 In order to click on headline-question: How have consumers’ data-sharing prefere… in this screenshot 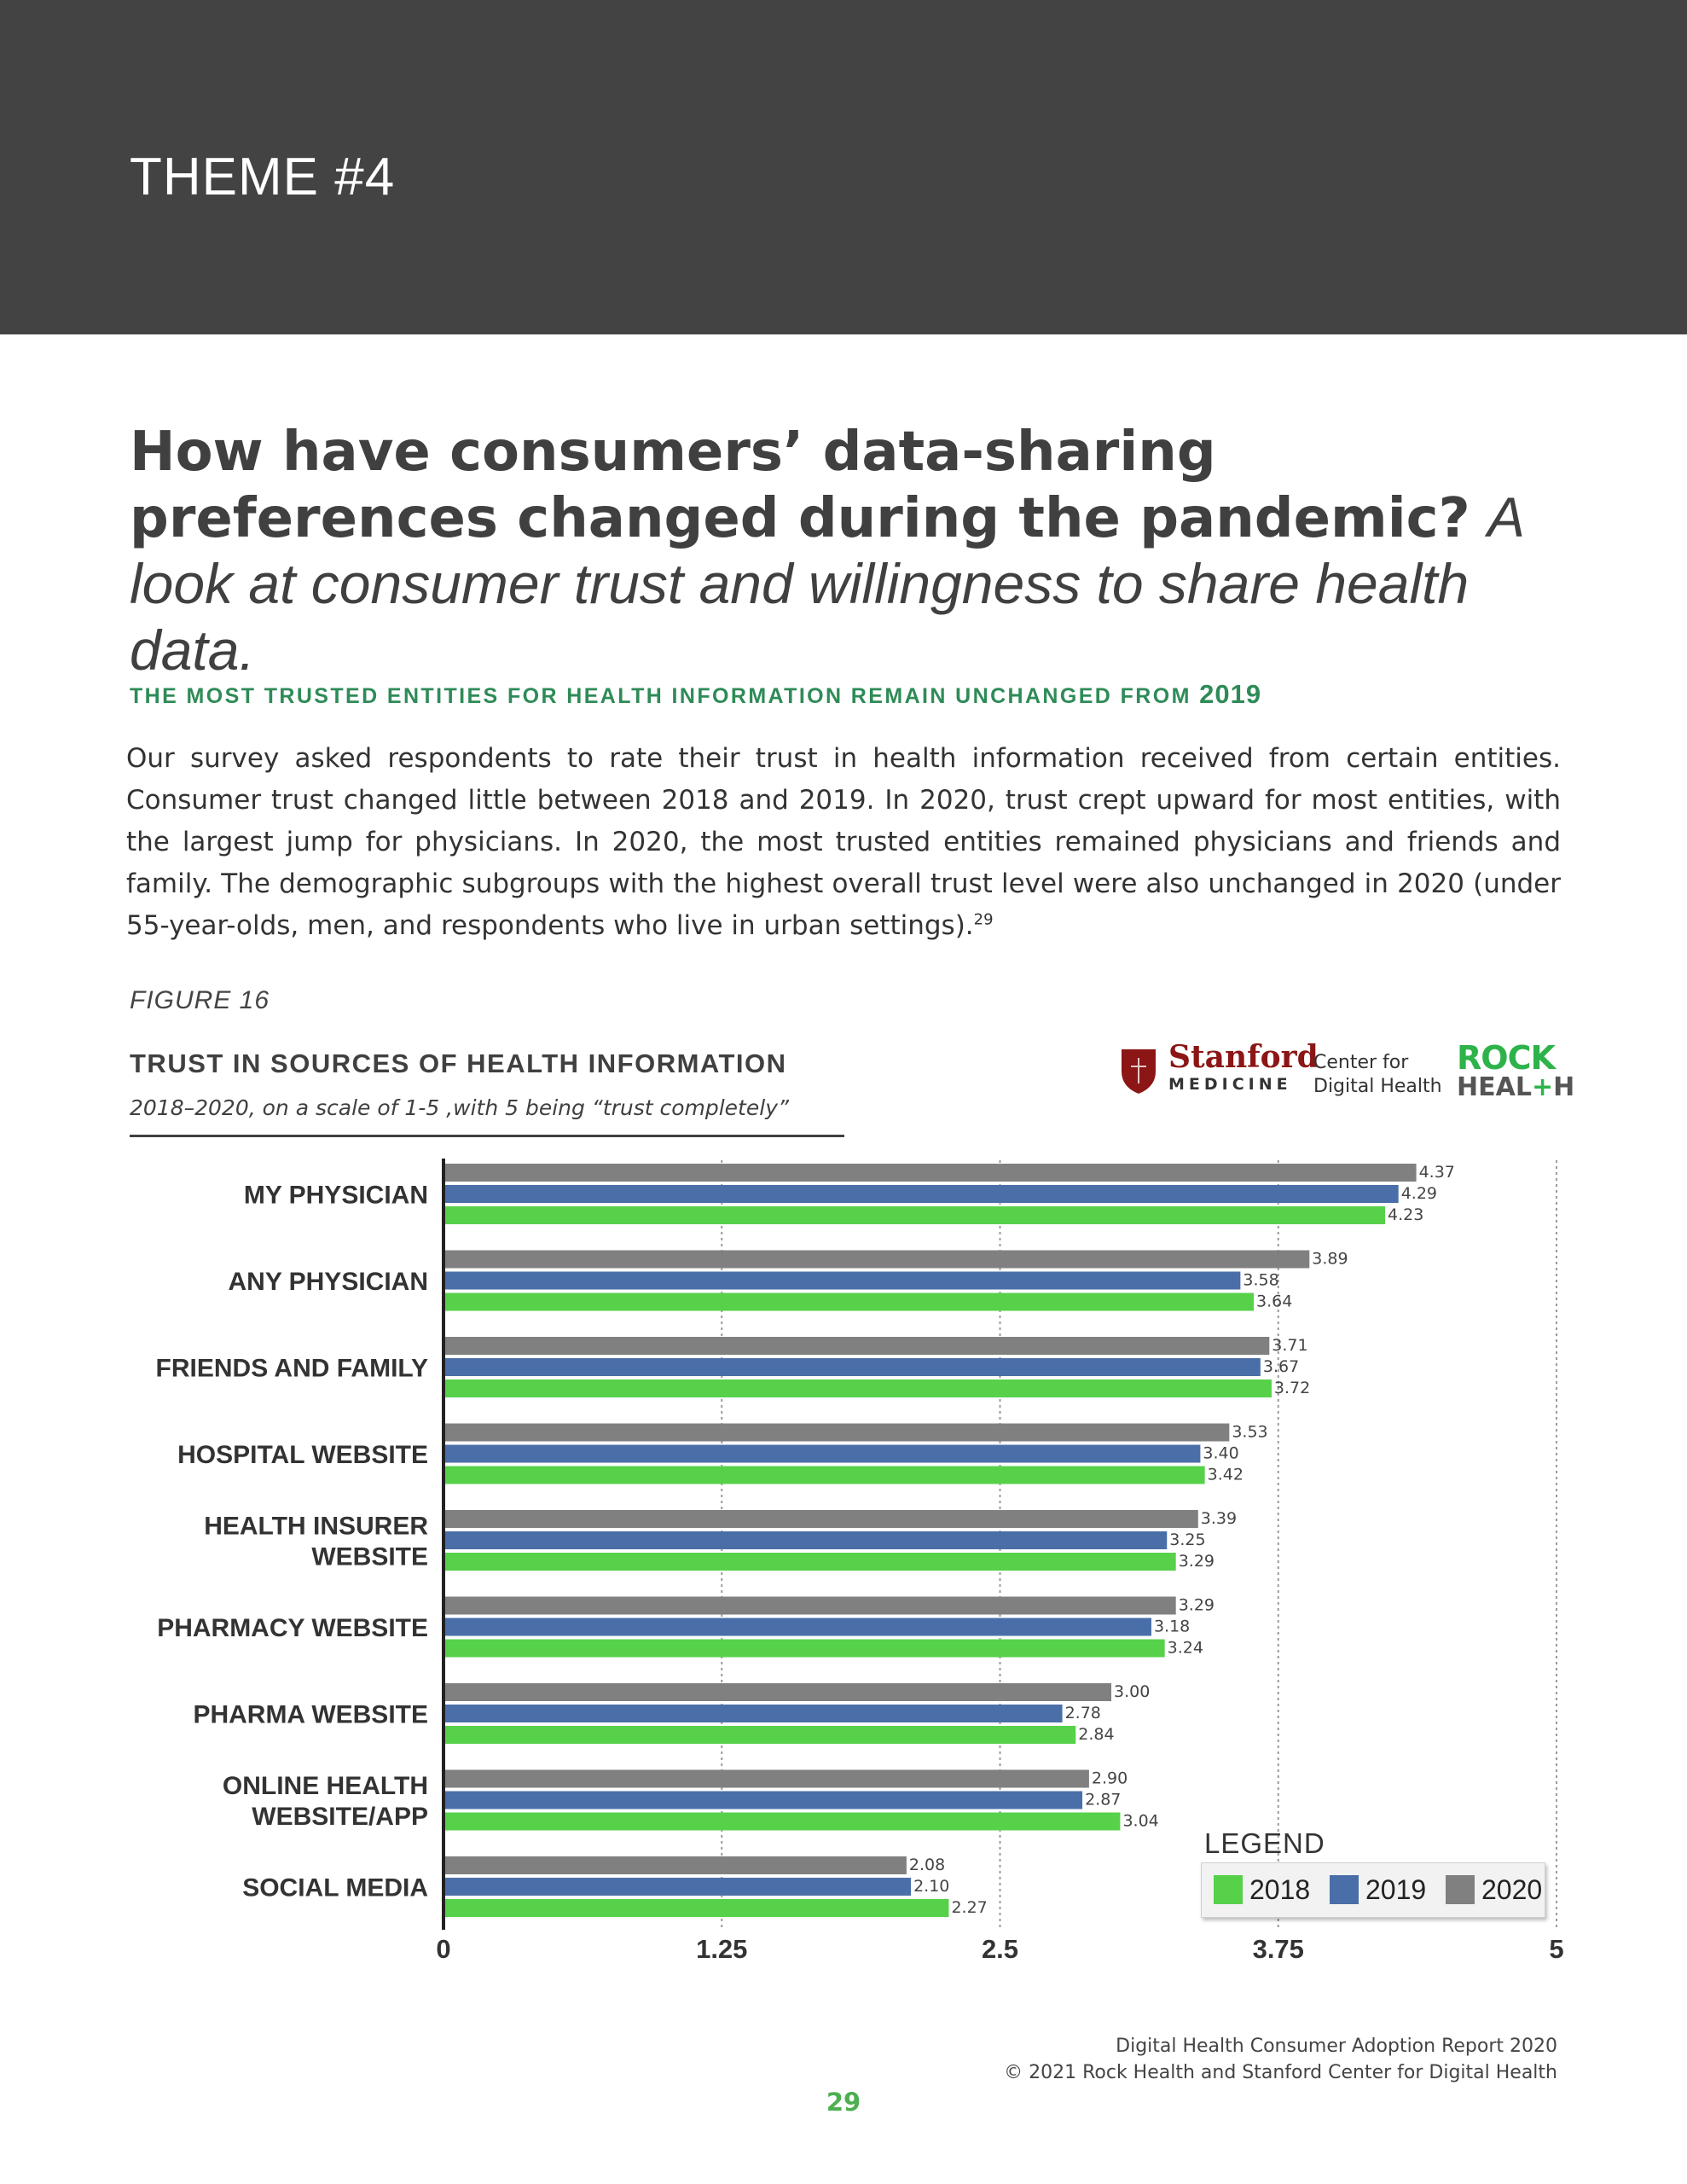, I will do `click(800, 486)`.